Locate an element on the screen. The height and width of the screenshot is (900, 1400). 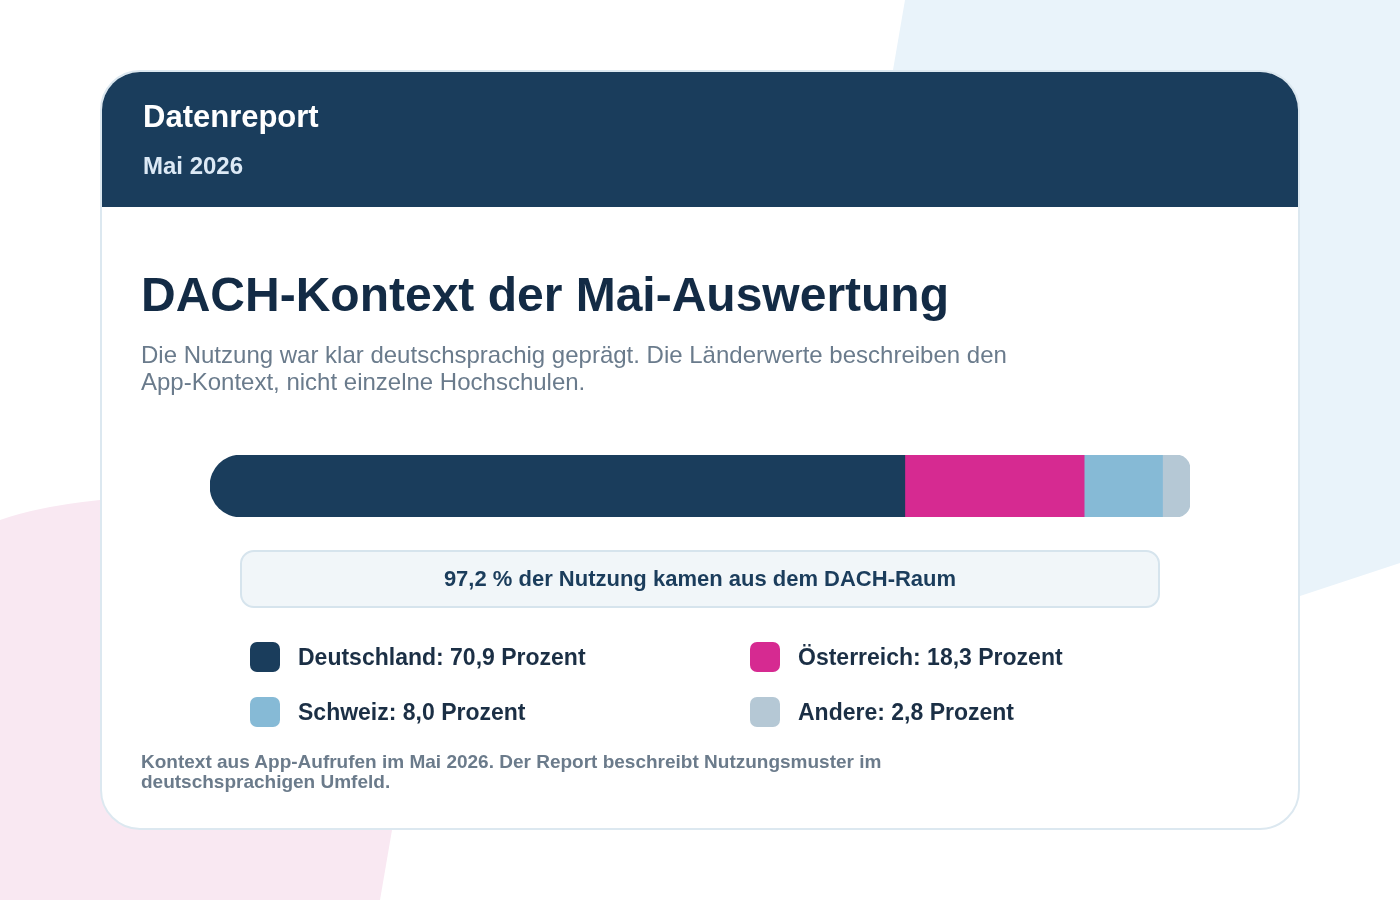
text: Mai 2026 is located at coordinates (193, 165).